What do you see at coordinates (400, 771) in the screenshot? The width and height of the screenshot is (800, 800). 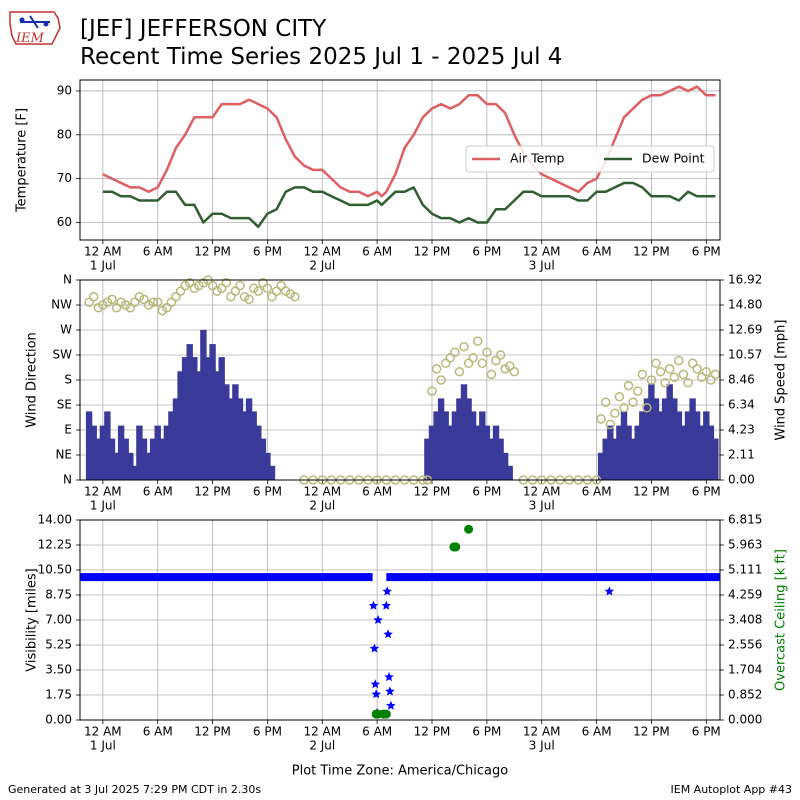 I see `x-axis-title: Plot Time Zone: America/Chicago` at bounding box center [400, 771].